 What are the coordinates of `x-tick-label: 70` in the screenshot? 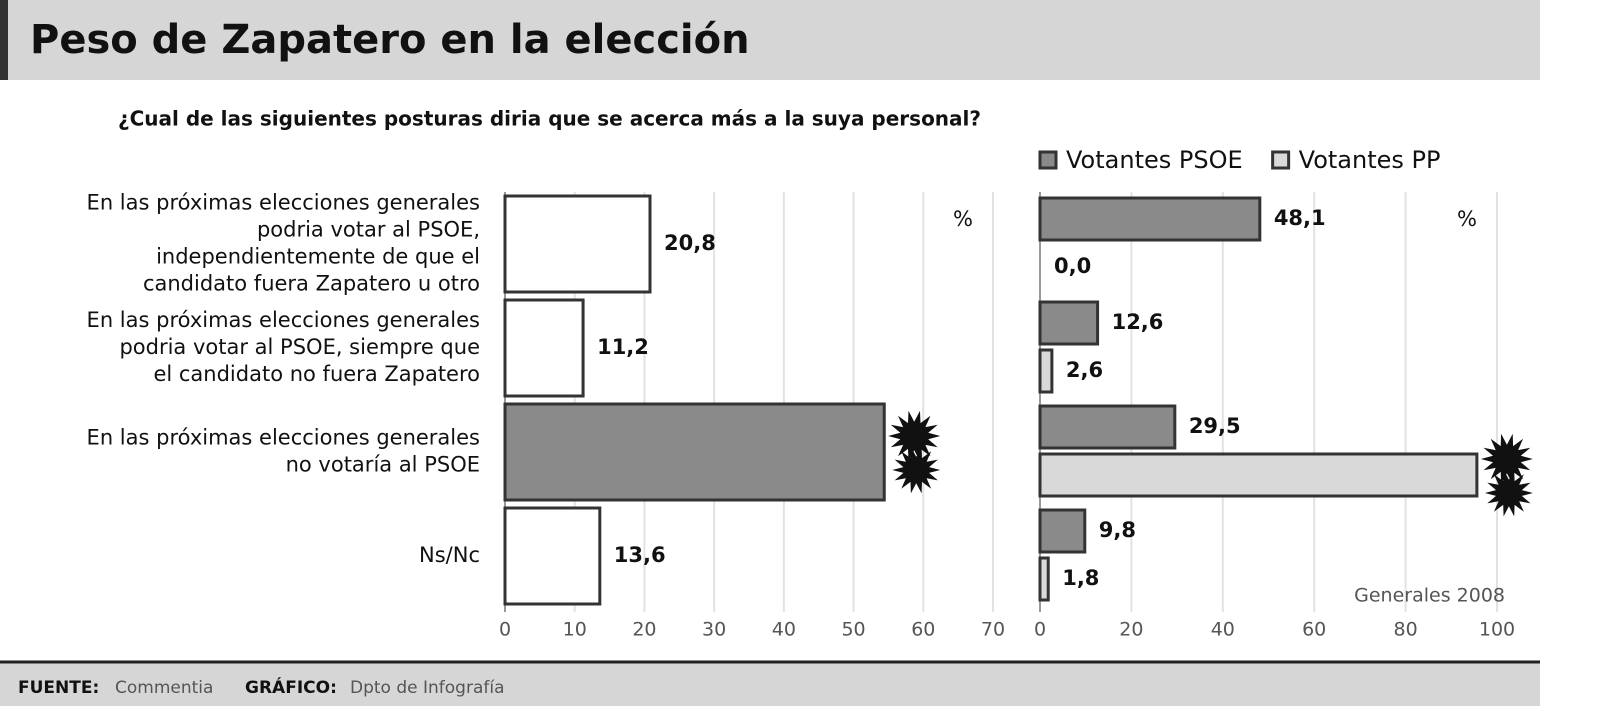 It's located at (993, 630).